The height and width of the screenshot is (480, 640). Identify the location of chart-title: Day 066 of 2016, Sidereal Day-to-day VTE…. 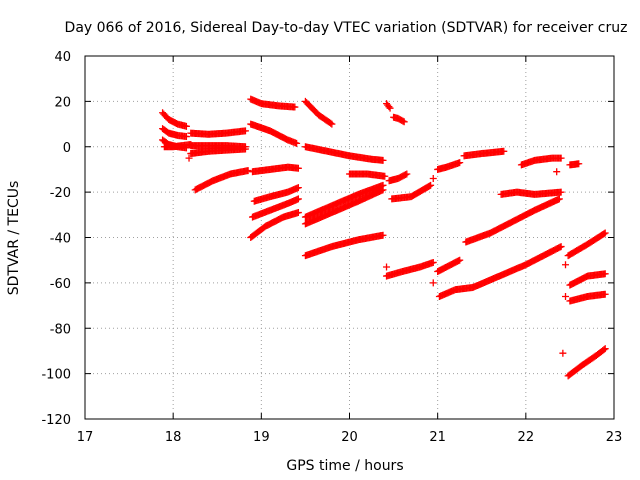
(346, 28).